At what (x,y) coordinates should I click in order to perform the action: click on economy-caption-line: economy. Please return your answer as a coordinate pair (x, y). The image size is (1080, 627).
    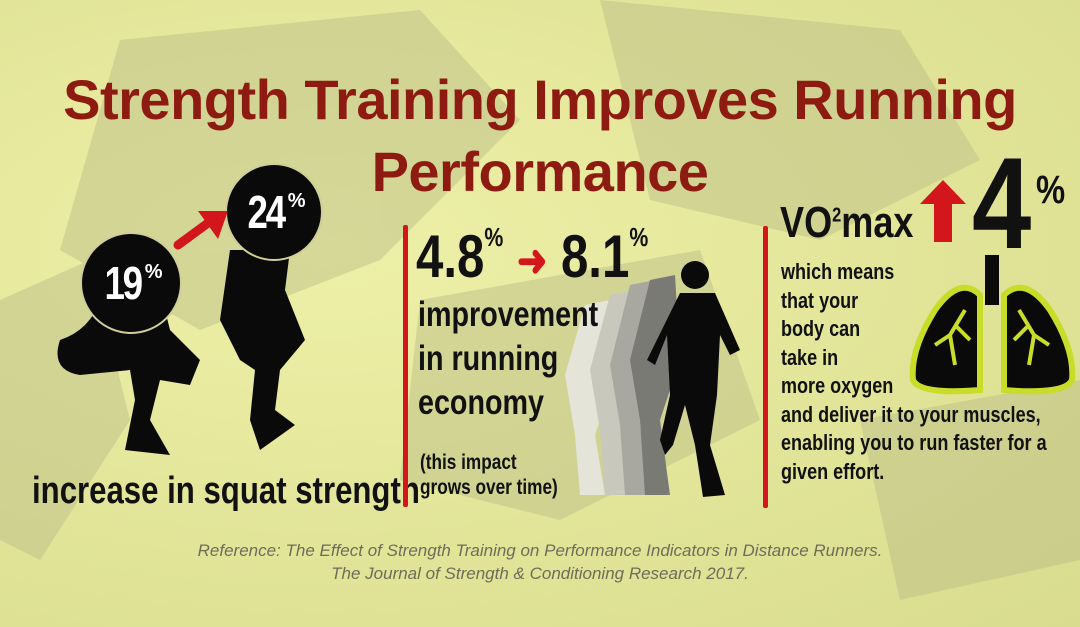
    Looking at the image, I should click on (481, 402).